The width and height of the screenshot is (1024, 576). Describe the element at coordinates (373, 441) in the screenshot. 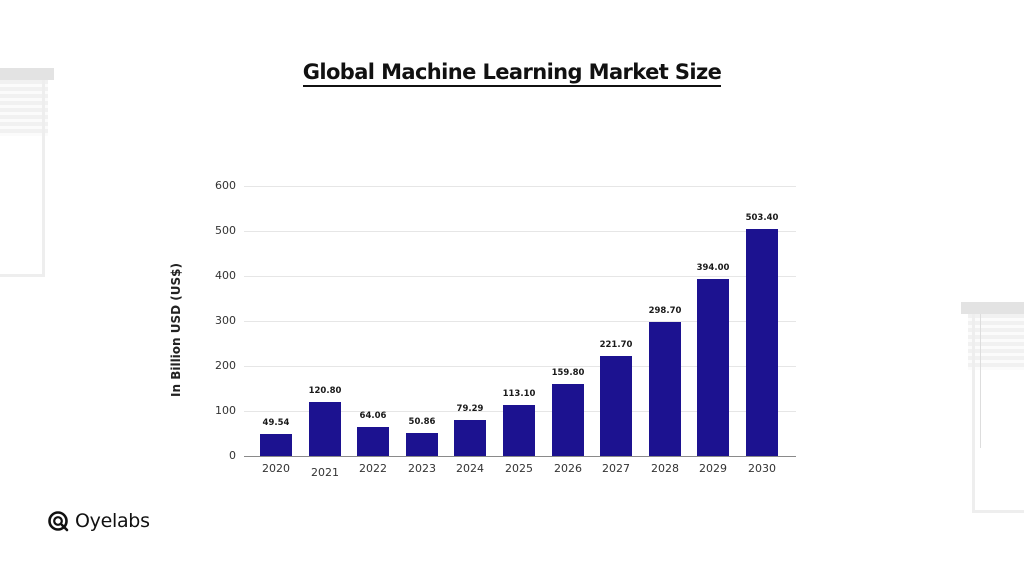

I see `bar-2022` at that location.